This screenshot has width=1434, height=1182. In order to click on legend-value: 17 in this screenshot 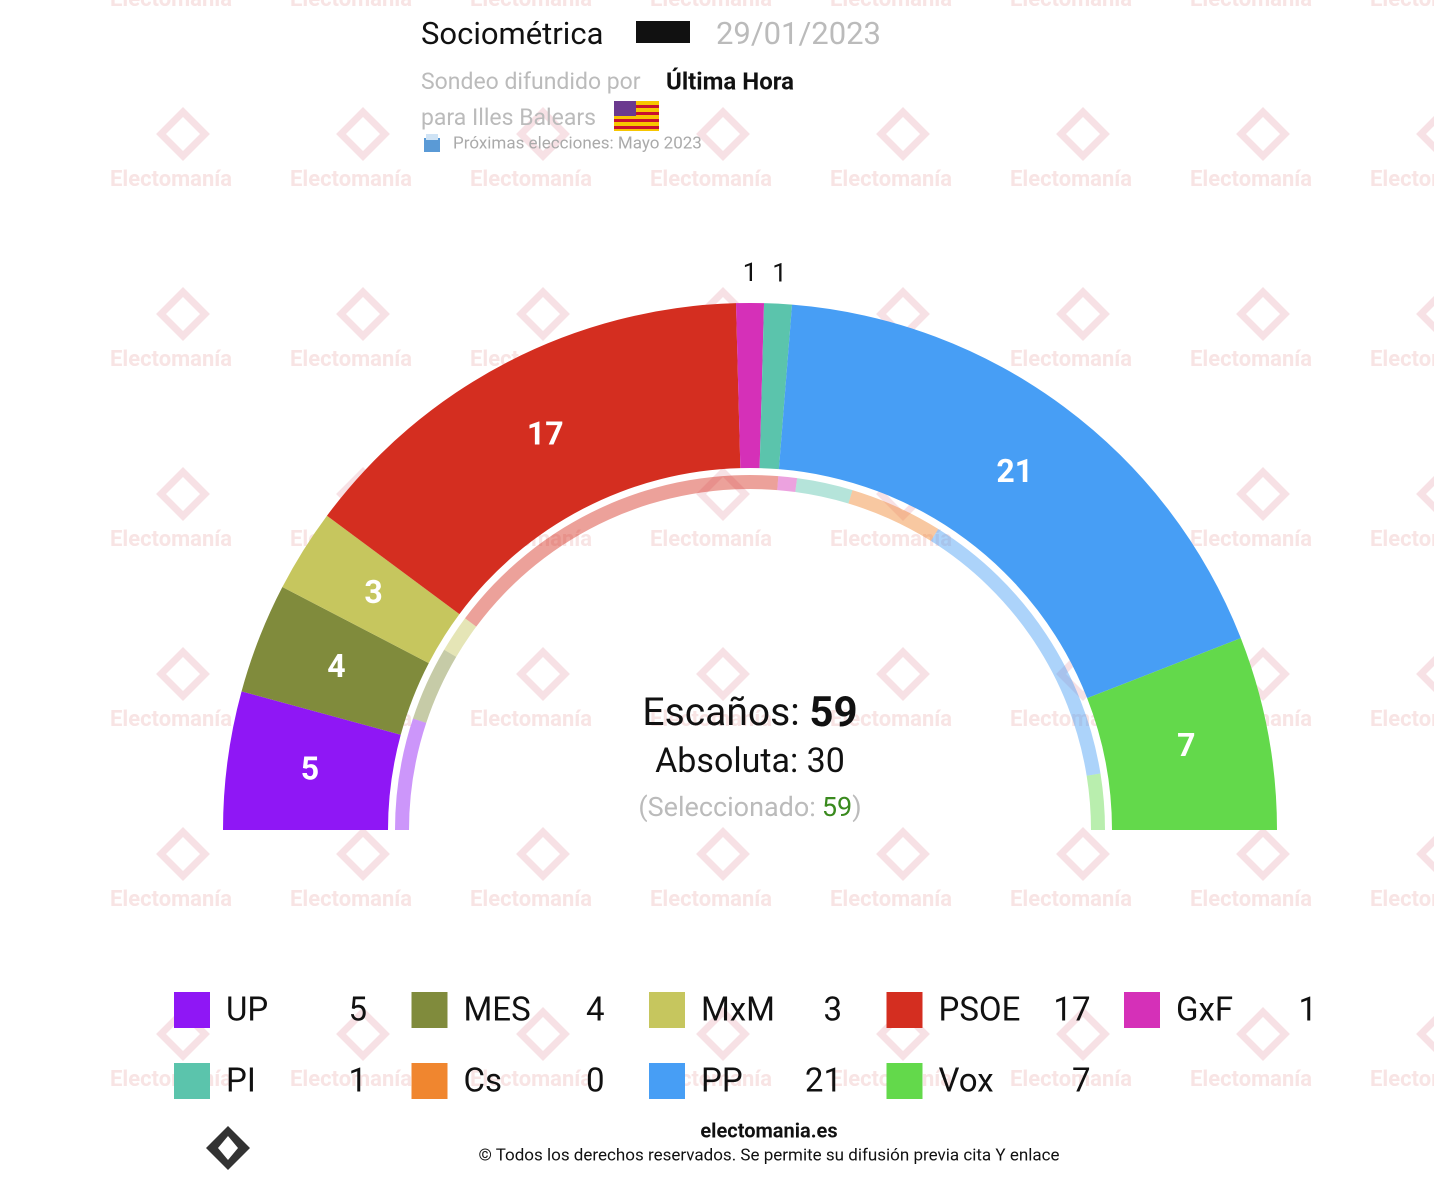, I will do `click(1071, 1010)`.